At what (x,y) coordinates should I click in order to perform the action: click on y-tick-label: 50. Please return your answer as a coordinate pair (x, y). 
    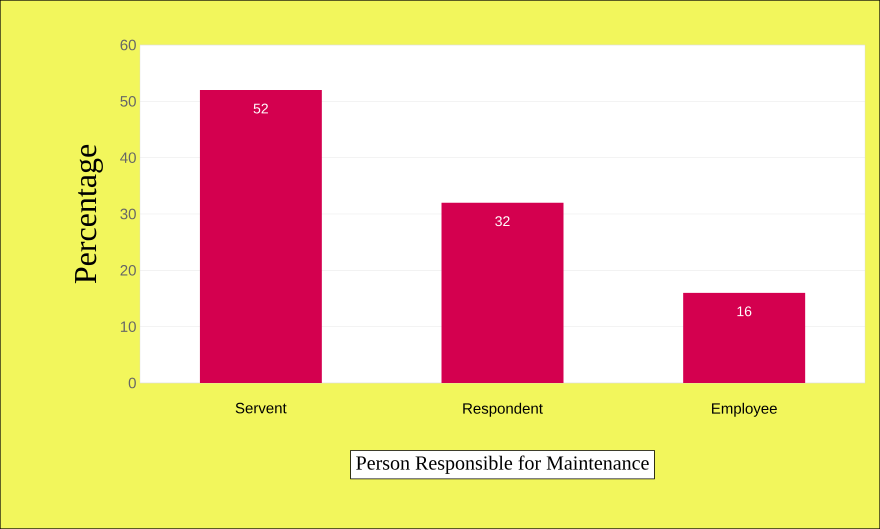
    Looking at the image, I should click on (128, 101).